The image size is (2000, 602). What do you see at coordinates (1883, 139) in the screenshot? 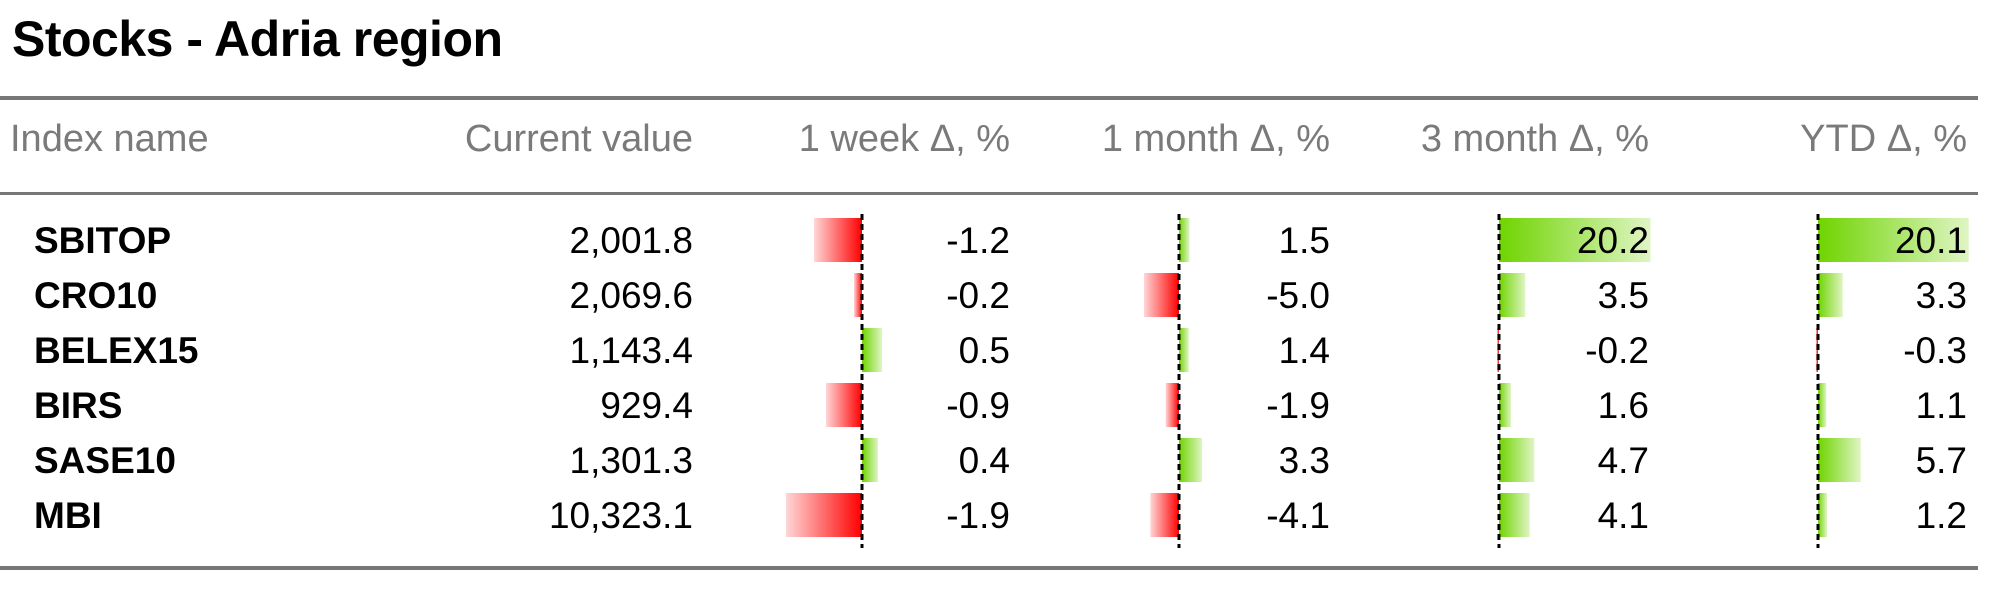
I see `header-ytd-change: YTD Δ, %` at bounding box center [1883, 139].